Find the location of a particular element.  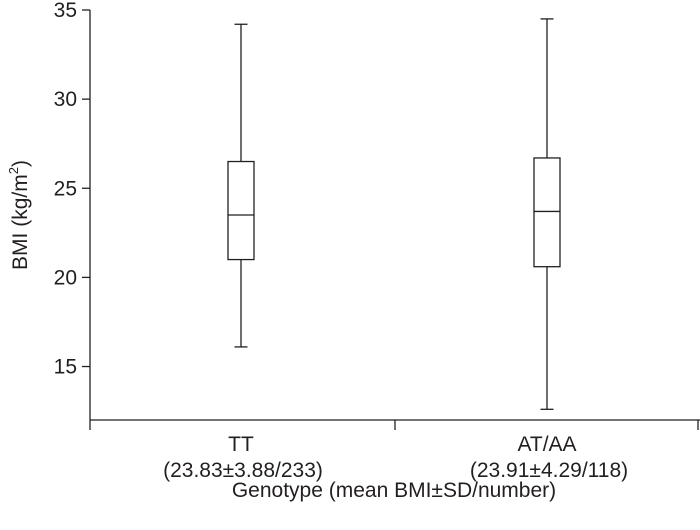

box-tt is located at coordinates (241, 185).